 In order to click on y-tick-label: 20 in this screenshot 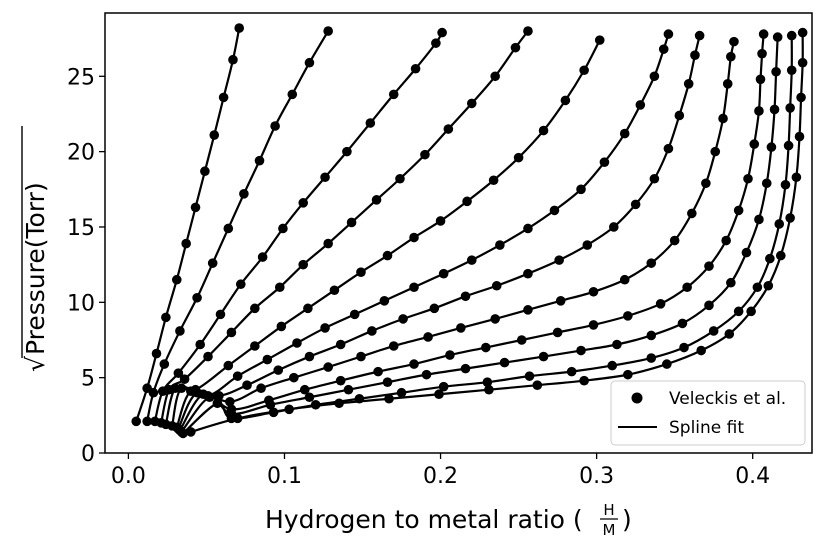, I will do `click(81, 153)`.